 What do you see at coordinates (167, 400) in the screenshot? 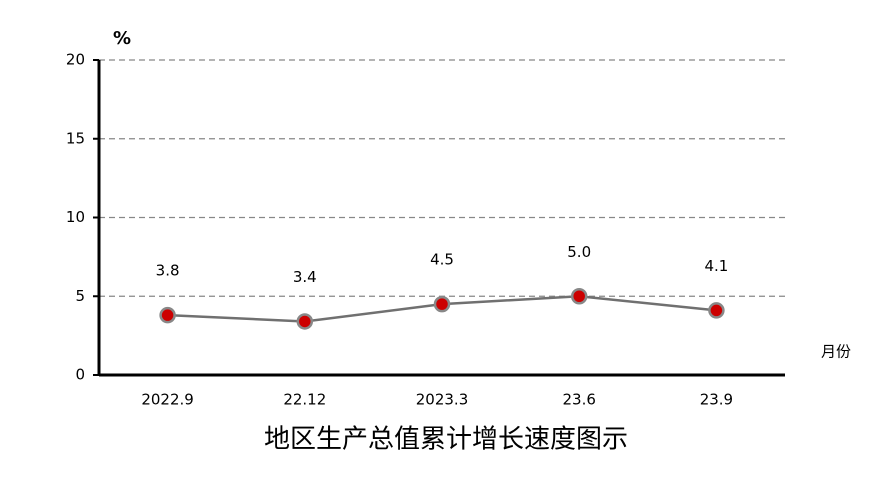
I see `x-tick-label: 2022.9` at bounding box center [167, 400].